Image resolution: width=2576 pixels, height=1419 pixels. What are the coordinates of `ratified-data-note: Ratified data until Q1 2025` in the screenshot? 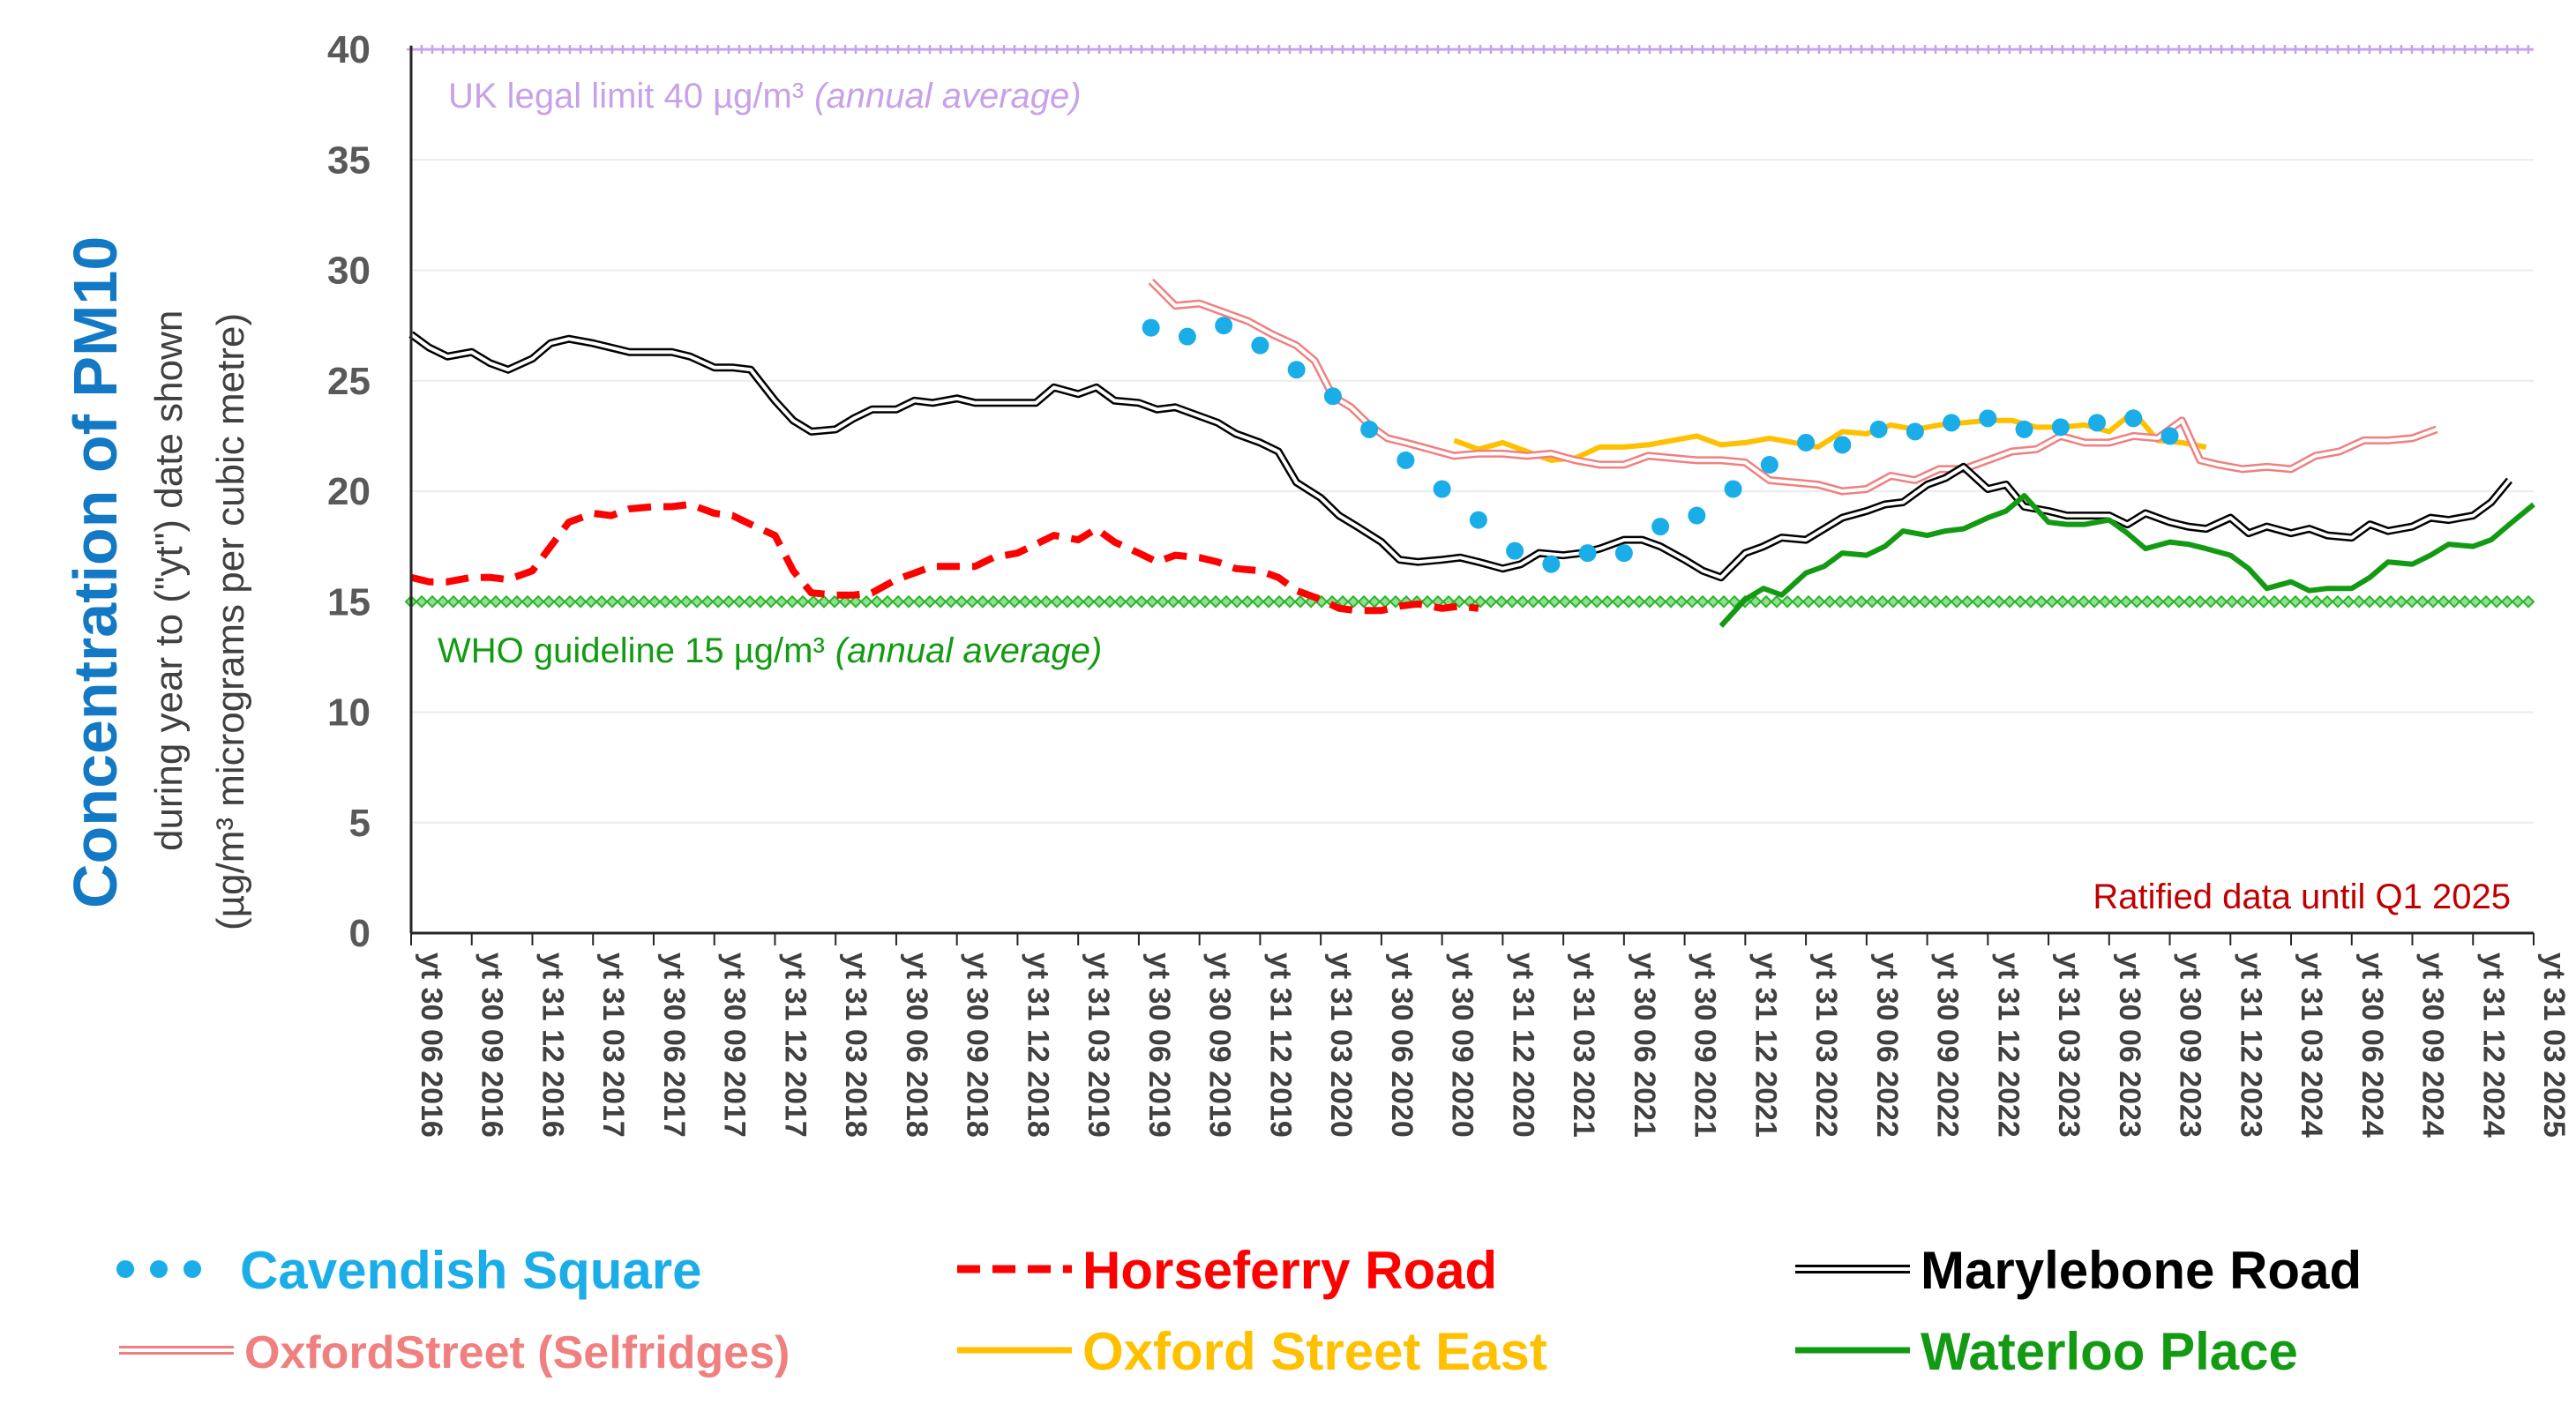 It's located at (2302, 897).